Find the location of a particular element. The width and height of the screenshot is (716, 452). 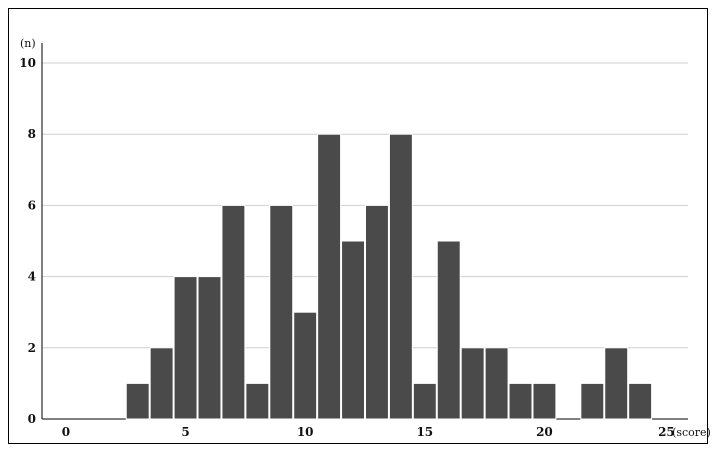

x-tick-label-0: 0 is located at coordinates (66, 432).